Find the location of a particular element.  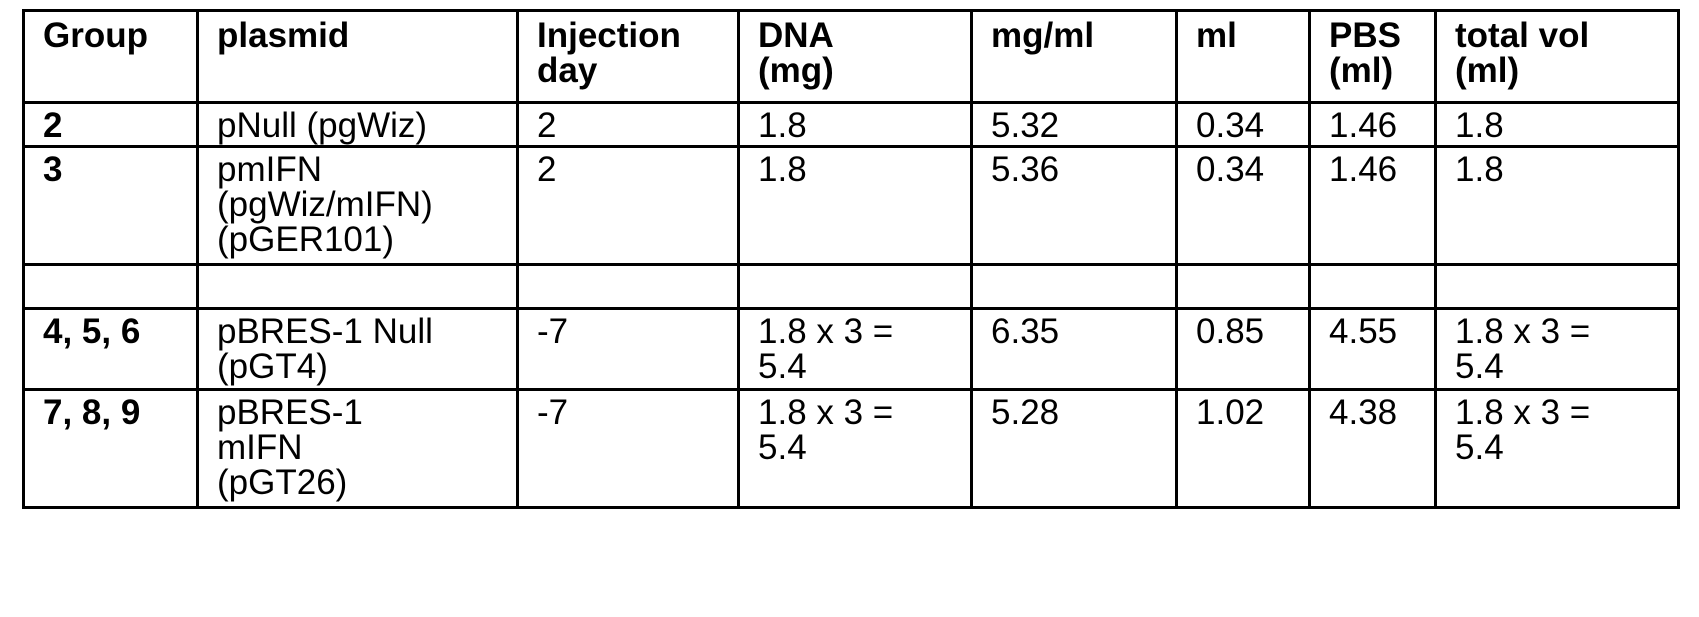

cell-group: 4, 5, 6 is located at coordinates (111, 349).